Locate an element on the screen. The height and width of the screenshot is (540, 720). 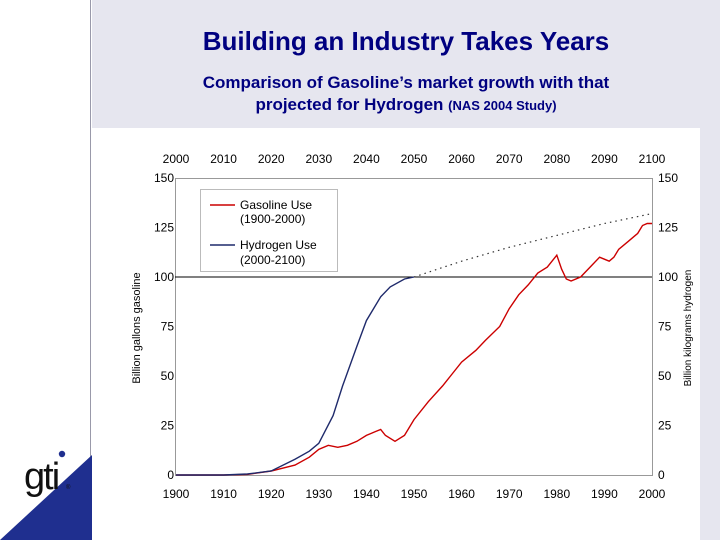
legend-gasoline-line2: (1900-2000) is located at coordinates (272, 219).